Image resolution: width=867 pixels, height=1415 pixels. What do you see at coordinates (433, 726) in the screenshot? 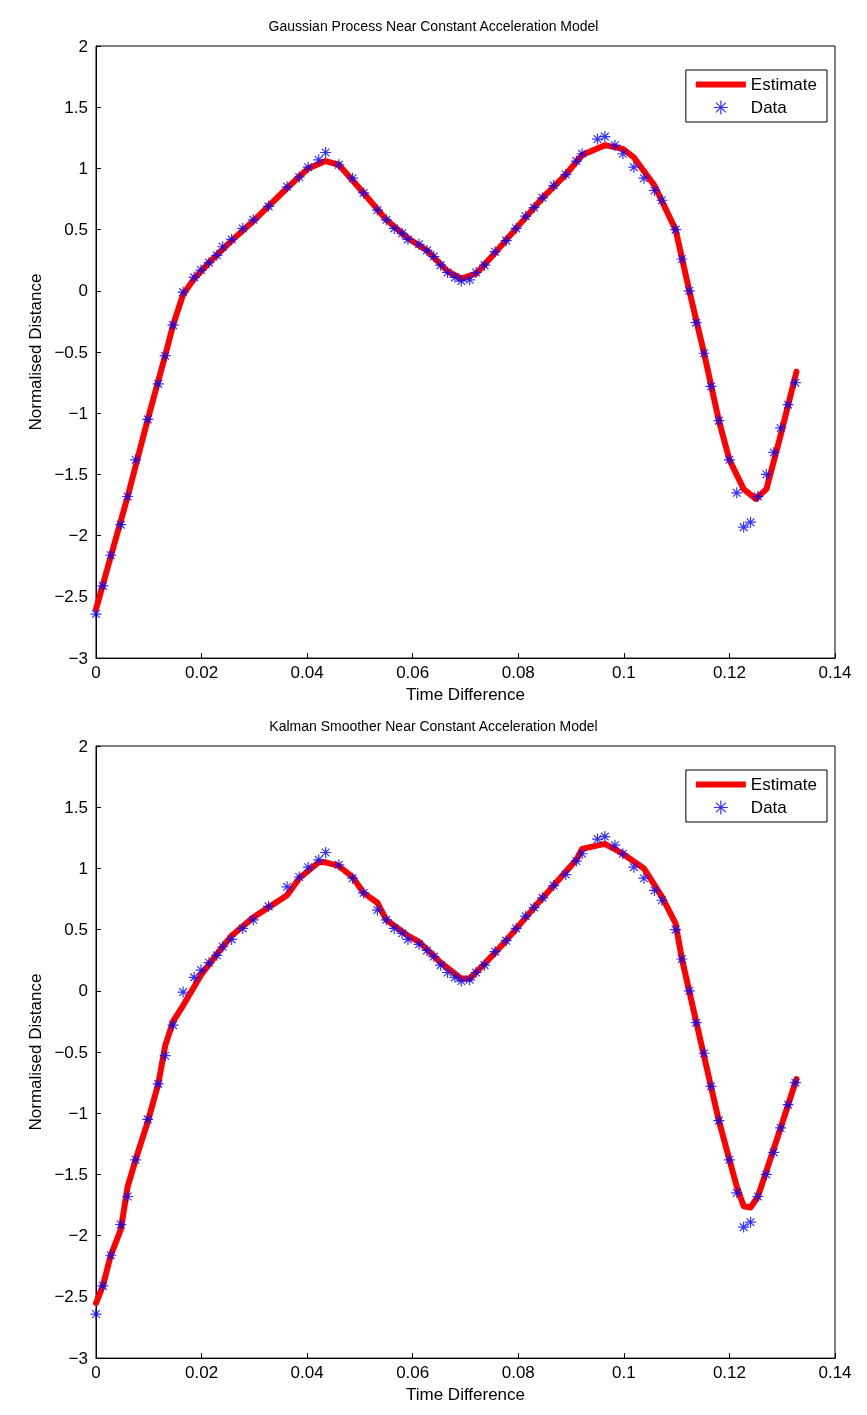
I see `chart-title: Kalman Smoother Near Constant Acceleration Model` at bounding box center [433, 726].